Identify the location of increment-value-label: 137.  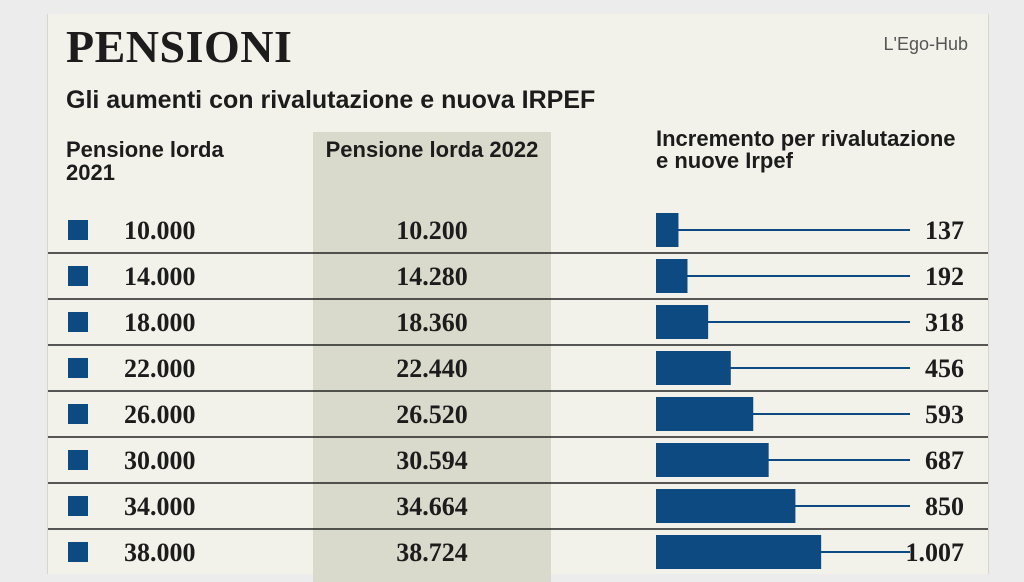
(944, 230).